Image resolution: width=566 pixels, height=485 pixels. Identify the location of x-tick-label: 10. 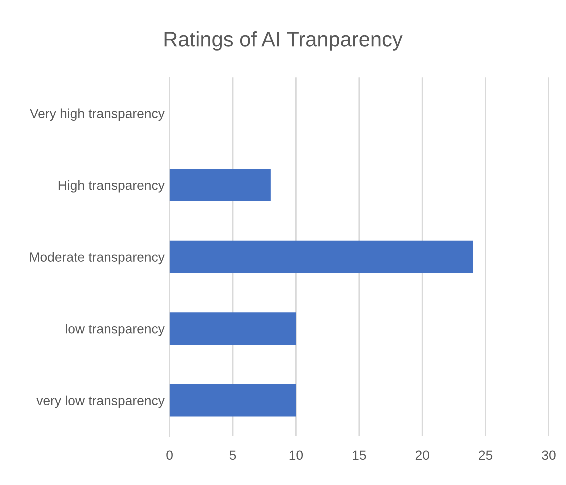
(297, 455).